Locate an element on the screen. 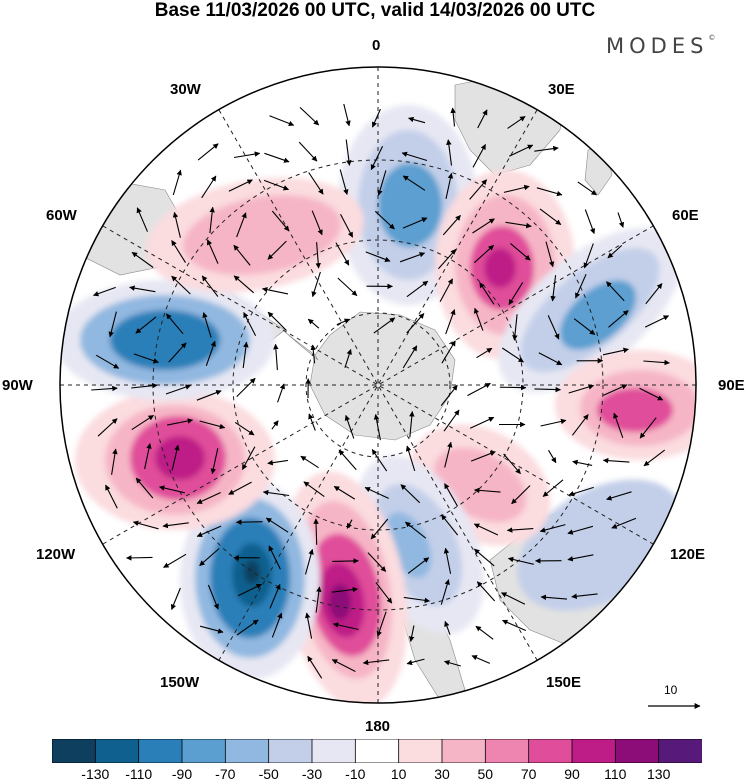 This screenshot has height=783, width=750. anomaly-neg-60e-inner is located at coordinates (598, 315).